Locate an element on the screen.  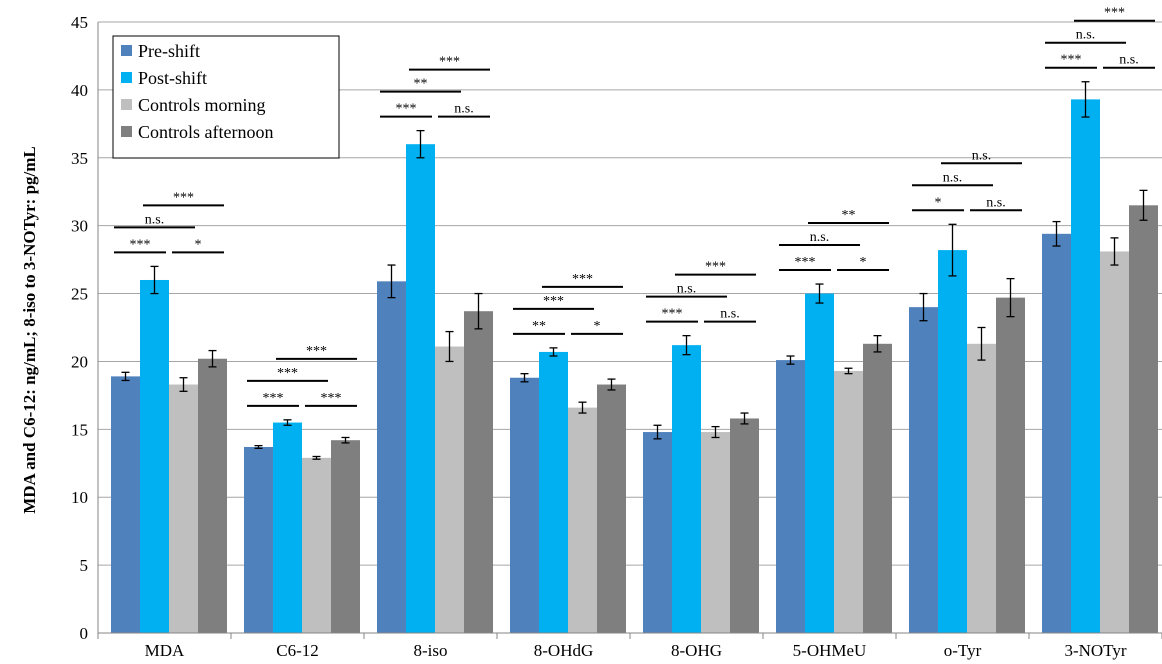
x-tick-label: 8-iso is located at coordinates (431, 650).